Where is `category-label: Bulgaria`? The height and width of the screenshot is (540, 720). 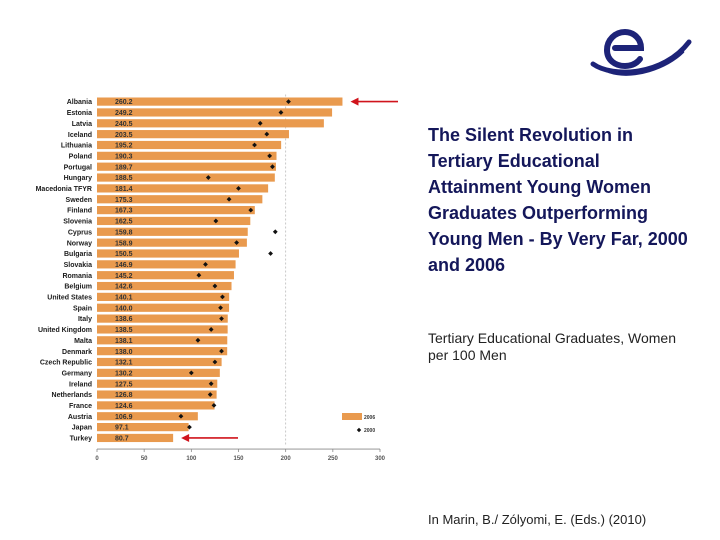 category-label: Bulgaria is located at coordinates (78, 254).